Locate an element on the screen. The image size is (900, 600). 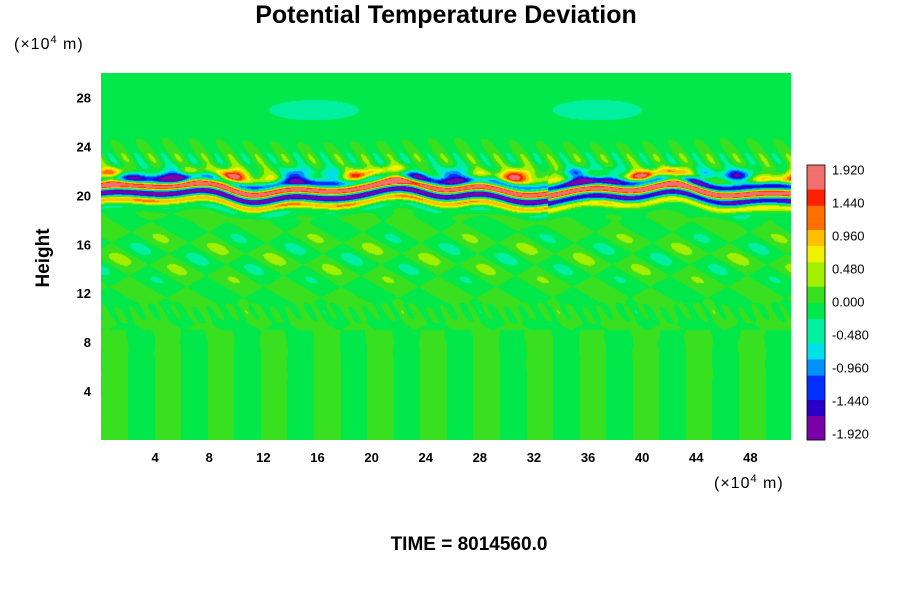
y-tick-label: 16 is located at coordinates (84, 244).